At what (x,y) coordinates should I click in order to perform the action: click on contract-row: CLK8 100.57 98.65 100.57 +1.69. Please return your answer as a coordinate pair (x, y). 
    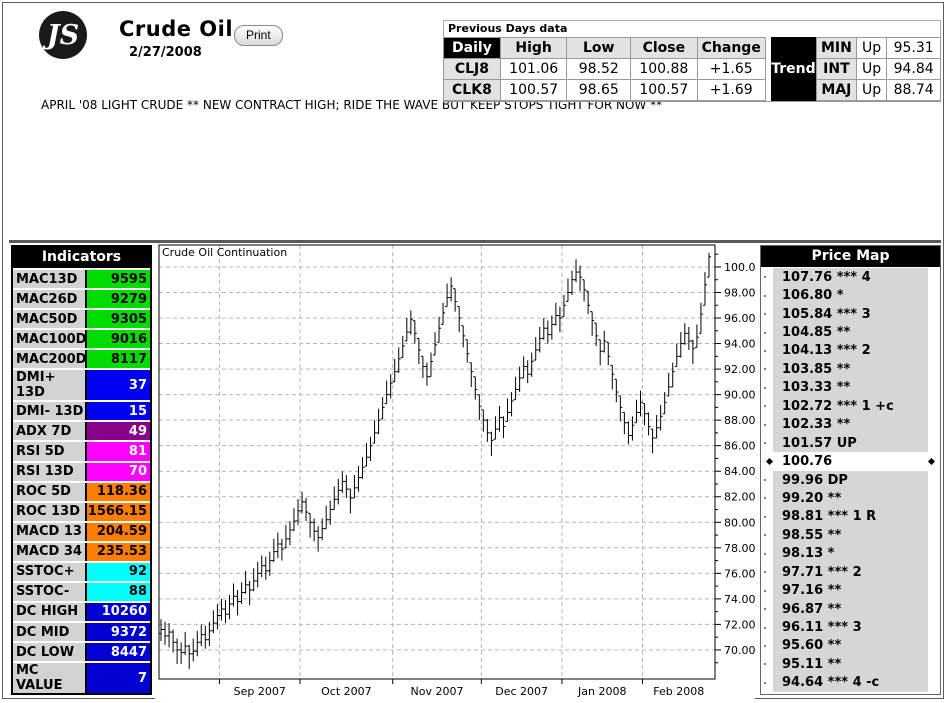
    Looking at the image, I should click on (604, 90).